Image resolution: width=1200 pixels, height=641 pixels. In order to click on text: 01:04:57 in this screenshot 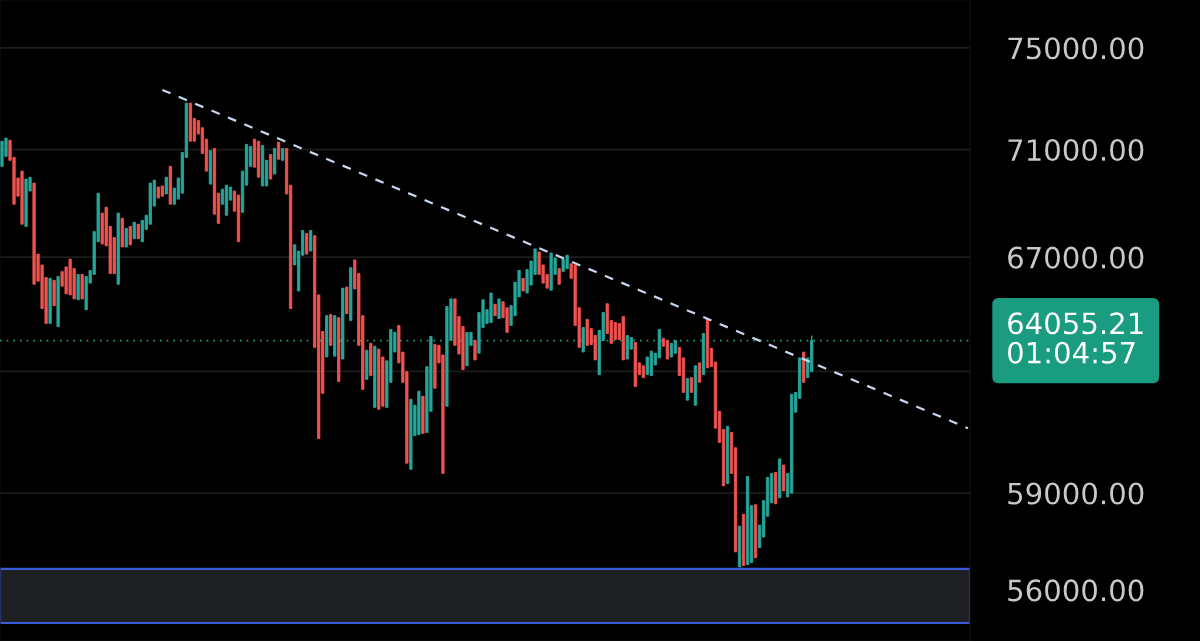, I will do `click(1071, 352)`.